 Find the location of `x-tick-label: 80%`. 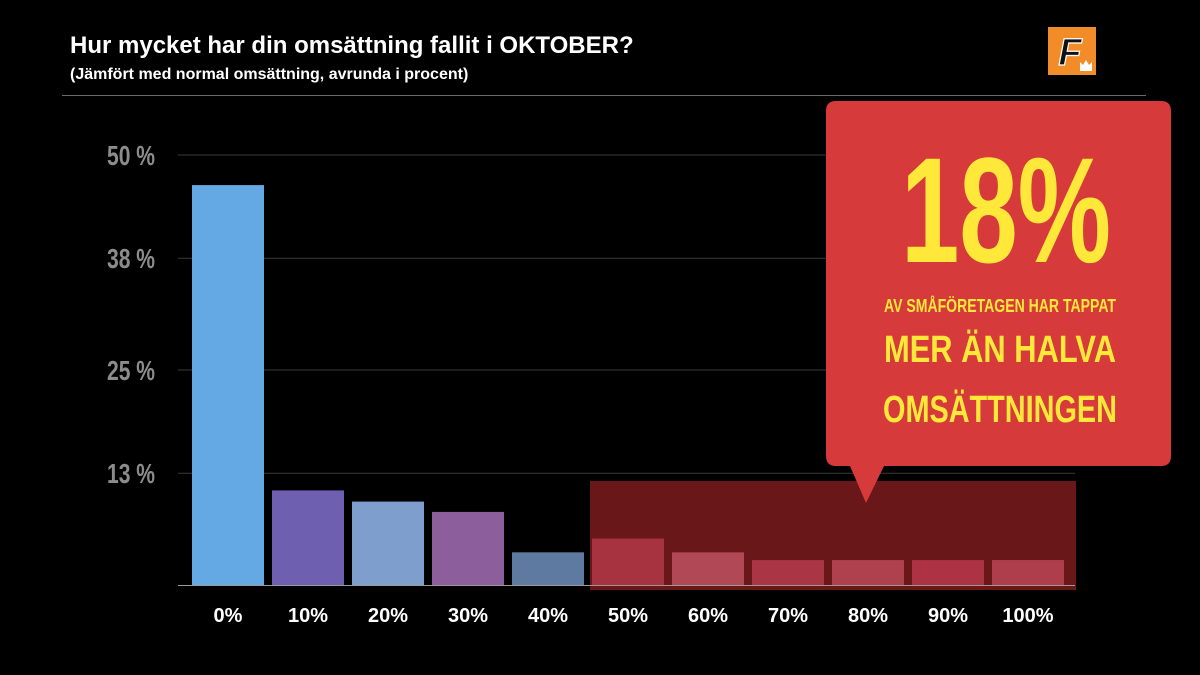

x-tick-label: 80% is located at coordinates (868, 616).